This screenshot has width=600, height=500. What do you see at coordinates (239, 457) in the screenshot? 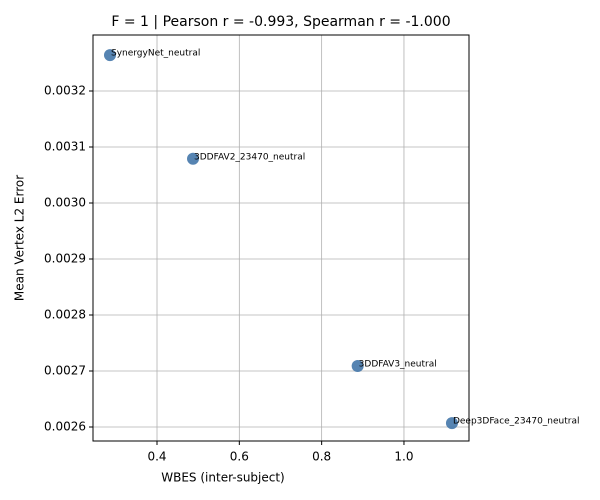
I see `x-tick-label: 0.6` at bounding box center [239, 457].